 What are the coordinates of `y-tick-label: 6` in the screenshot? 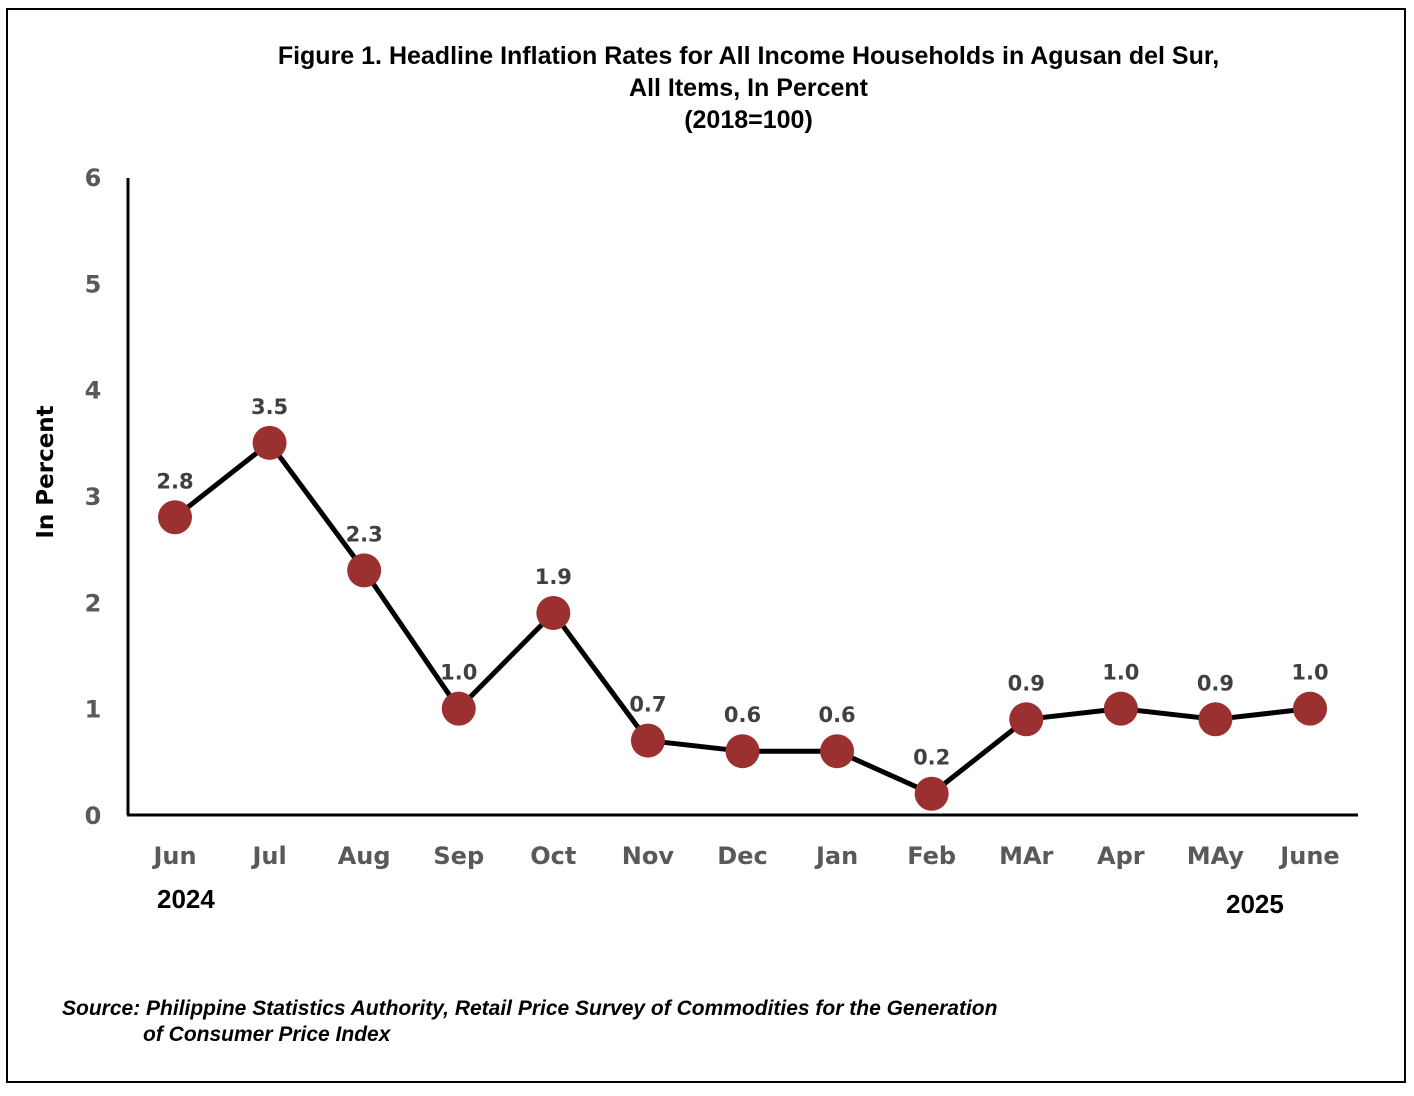 It's located at (93, 178).